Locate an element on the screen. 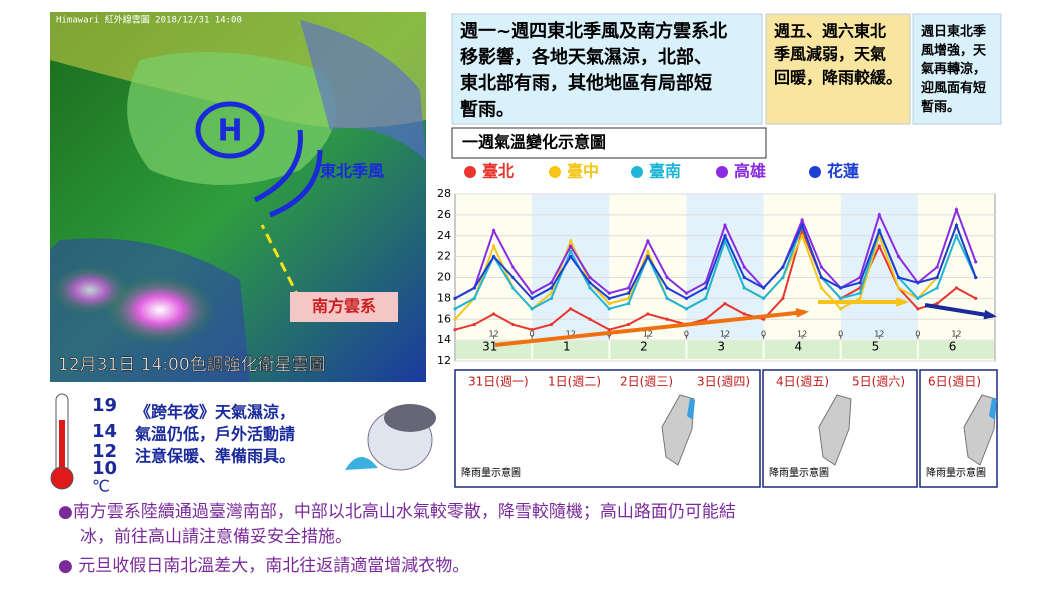  y-tick-label: 12 is located at coordinates (444, 360).